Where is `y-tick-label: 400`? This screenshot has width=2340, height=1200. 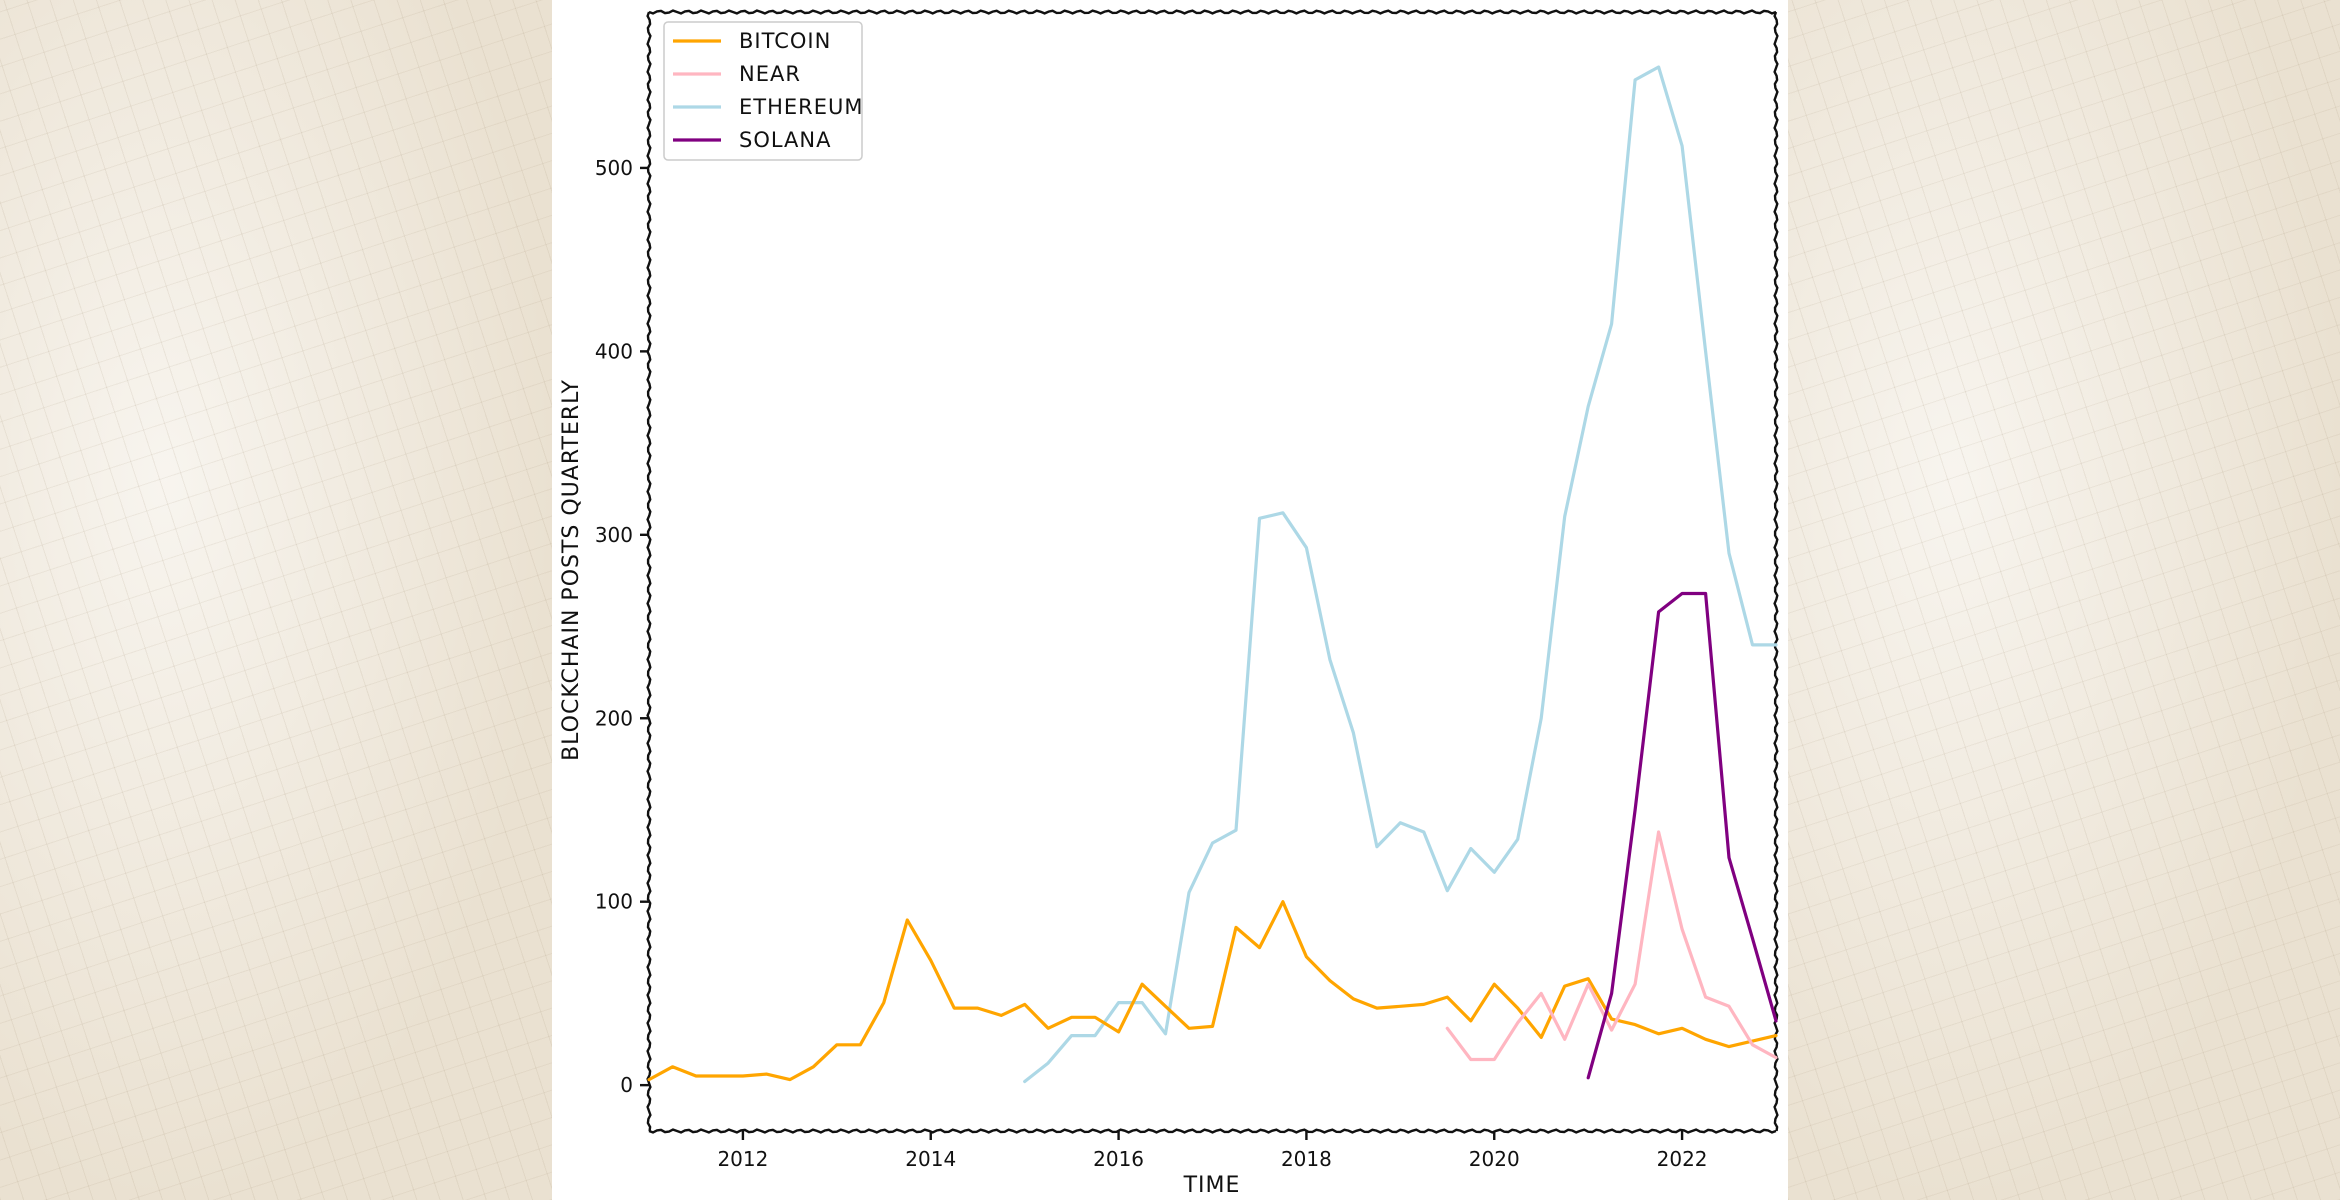
y-tick-label: 400 is located at coordinates (614, 351).